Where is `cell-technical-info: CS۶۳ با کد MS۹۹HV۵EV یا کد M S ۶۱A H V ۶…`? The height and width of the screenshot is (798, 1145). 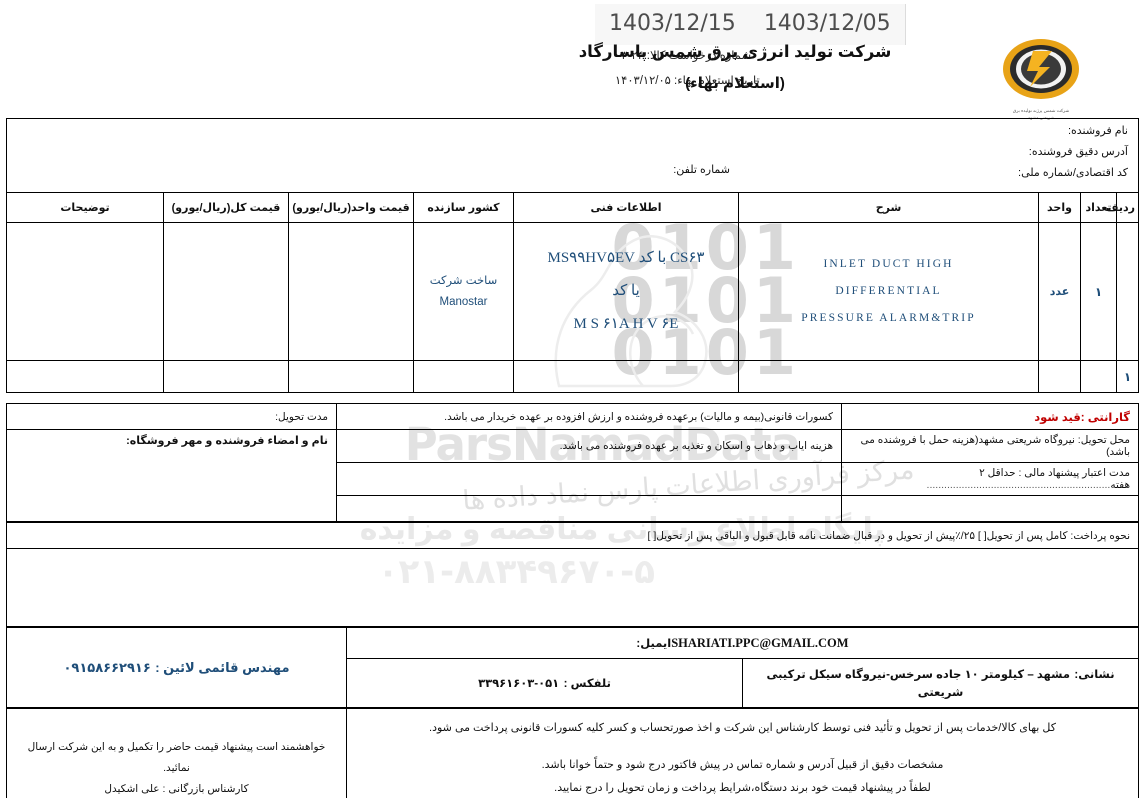
cell-technical-info: CS۶۳ با کد MS۹۹HV۵EV یا کد M S ۶۱A H V ۶… is located at coordinates (626, 291).